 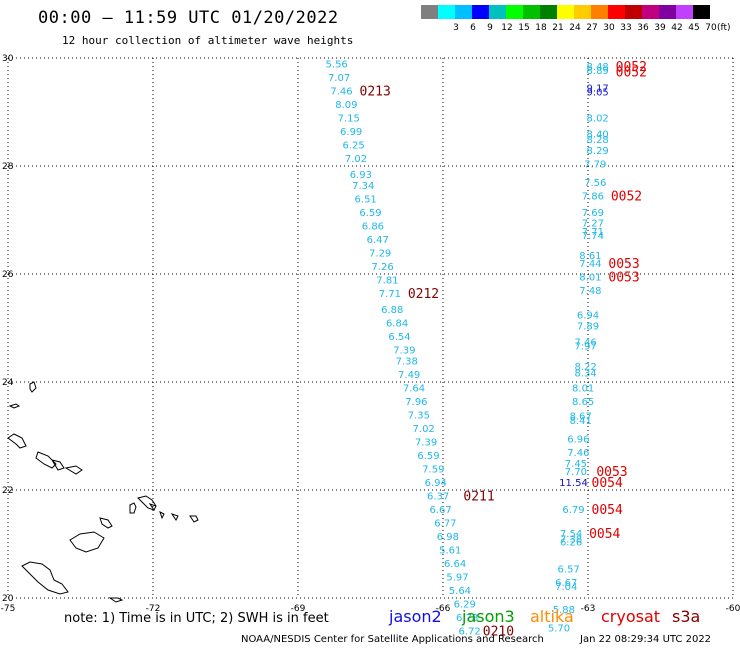 I want to click on wave-height-value: 8.67, so click(x=581, y=416).